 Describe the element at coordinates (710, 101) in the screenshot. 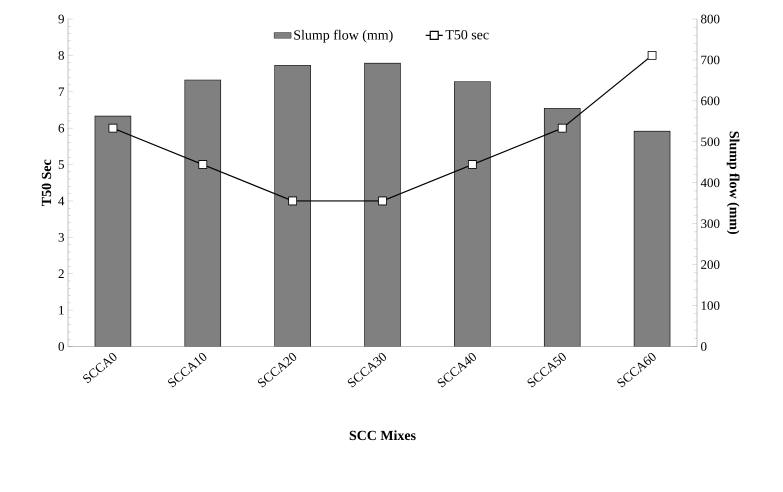

I see `y2-tick-label: 600` at that location.